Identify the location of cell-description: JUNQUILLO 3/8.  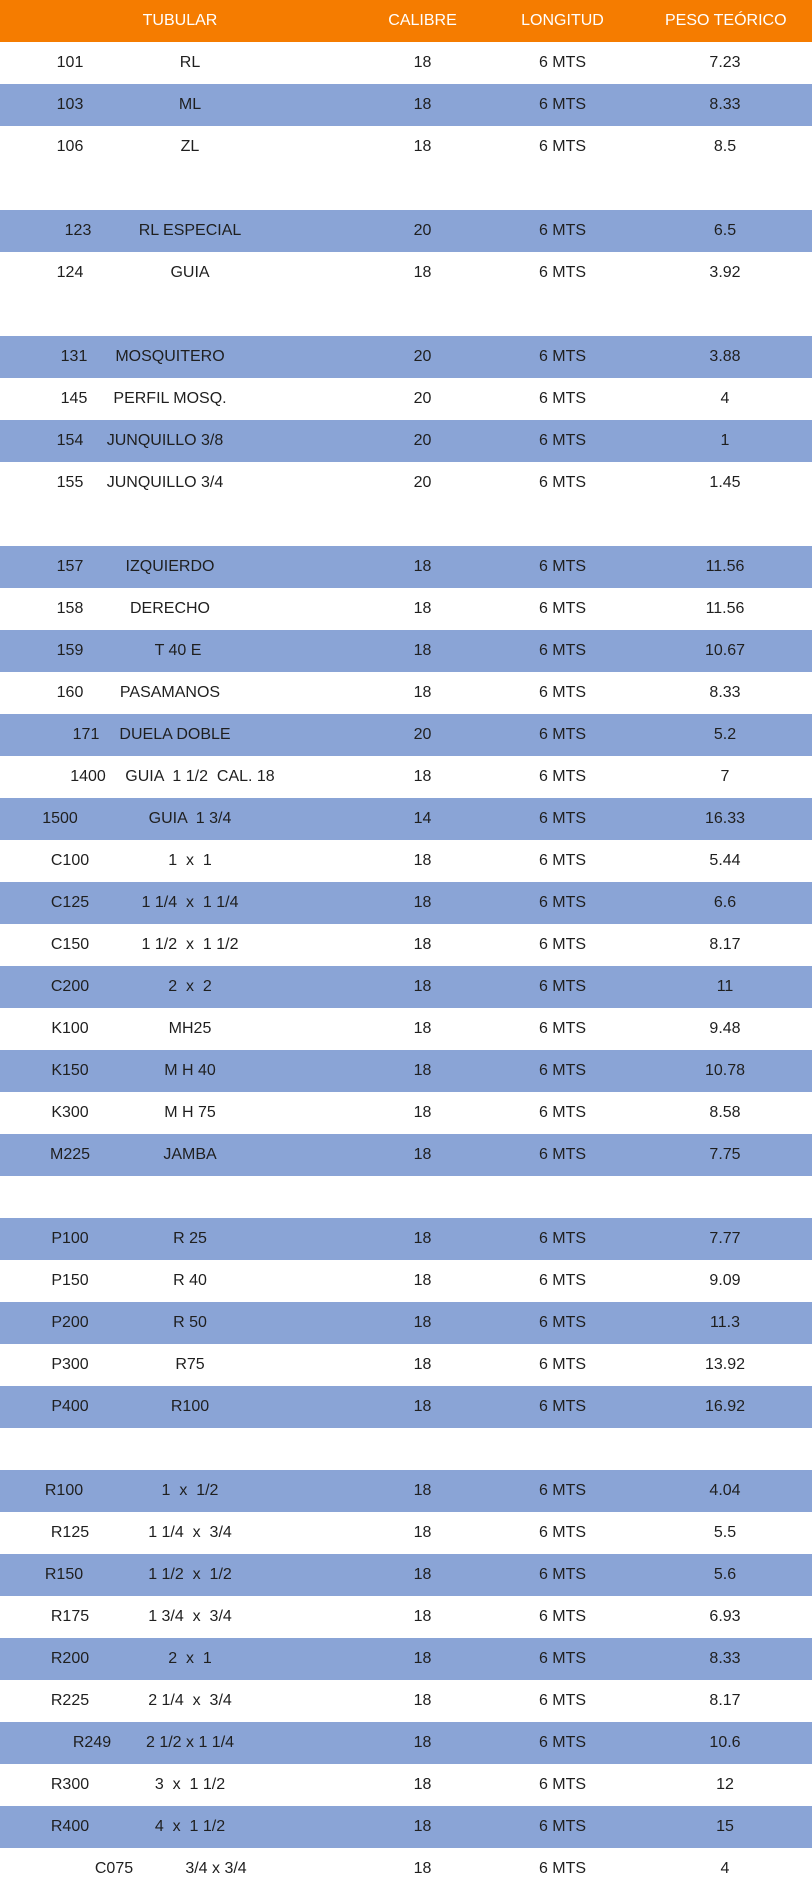
(165, 440).